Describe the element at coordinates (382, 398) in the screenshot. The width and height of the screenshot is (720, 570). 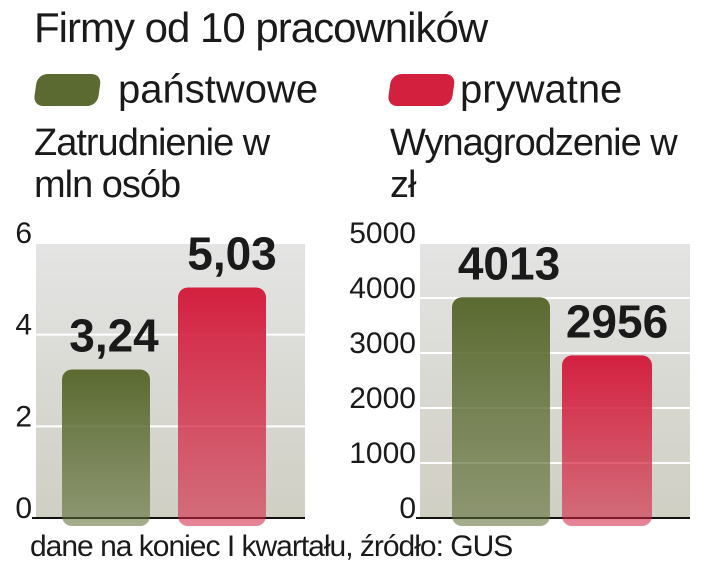
I see `y-tick-label: 2000` at that location.